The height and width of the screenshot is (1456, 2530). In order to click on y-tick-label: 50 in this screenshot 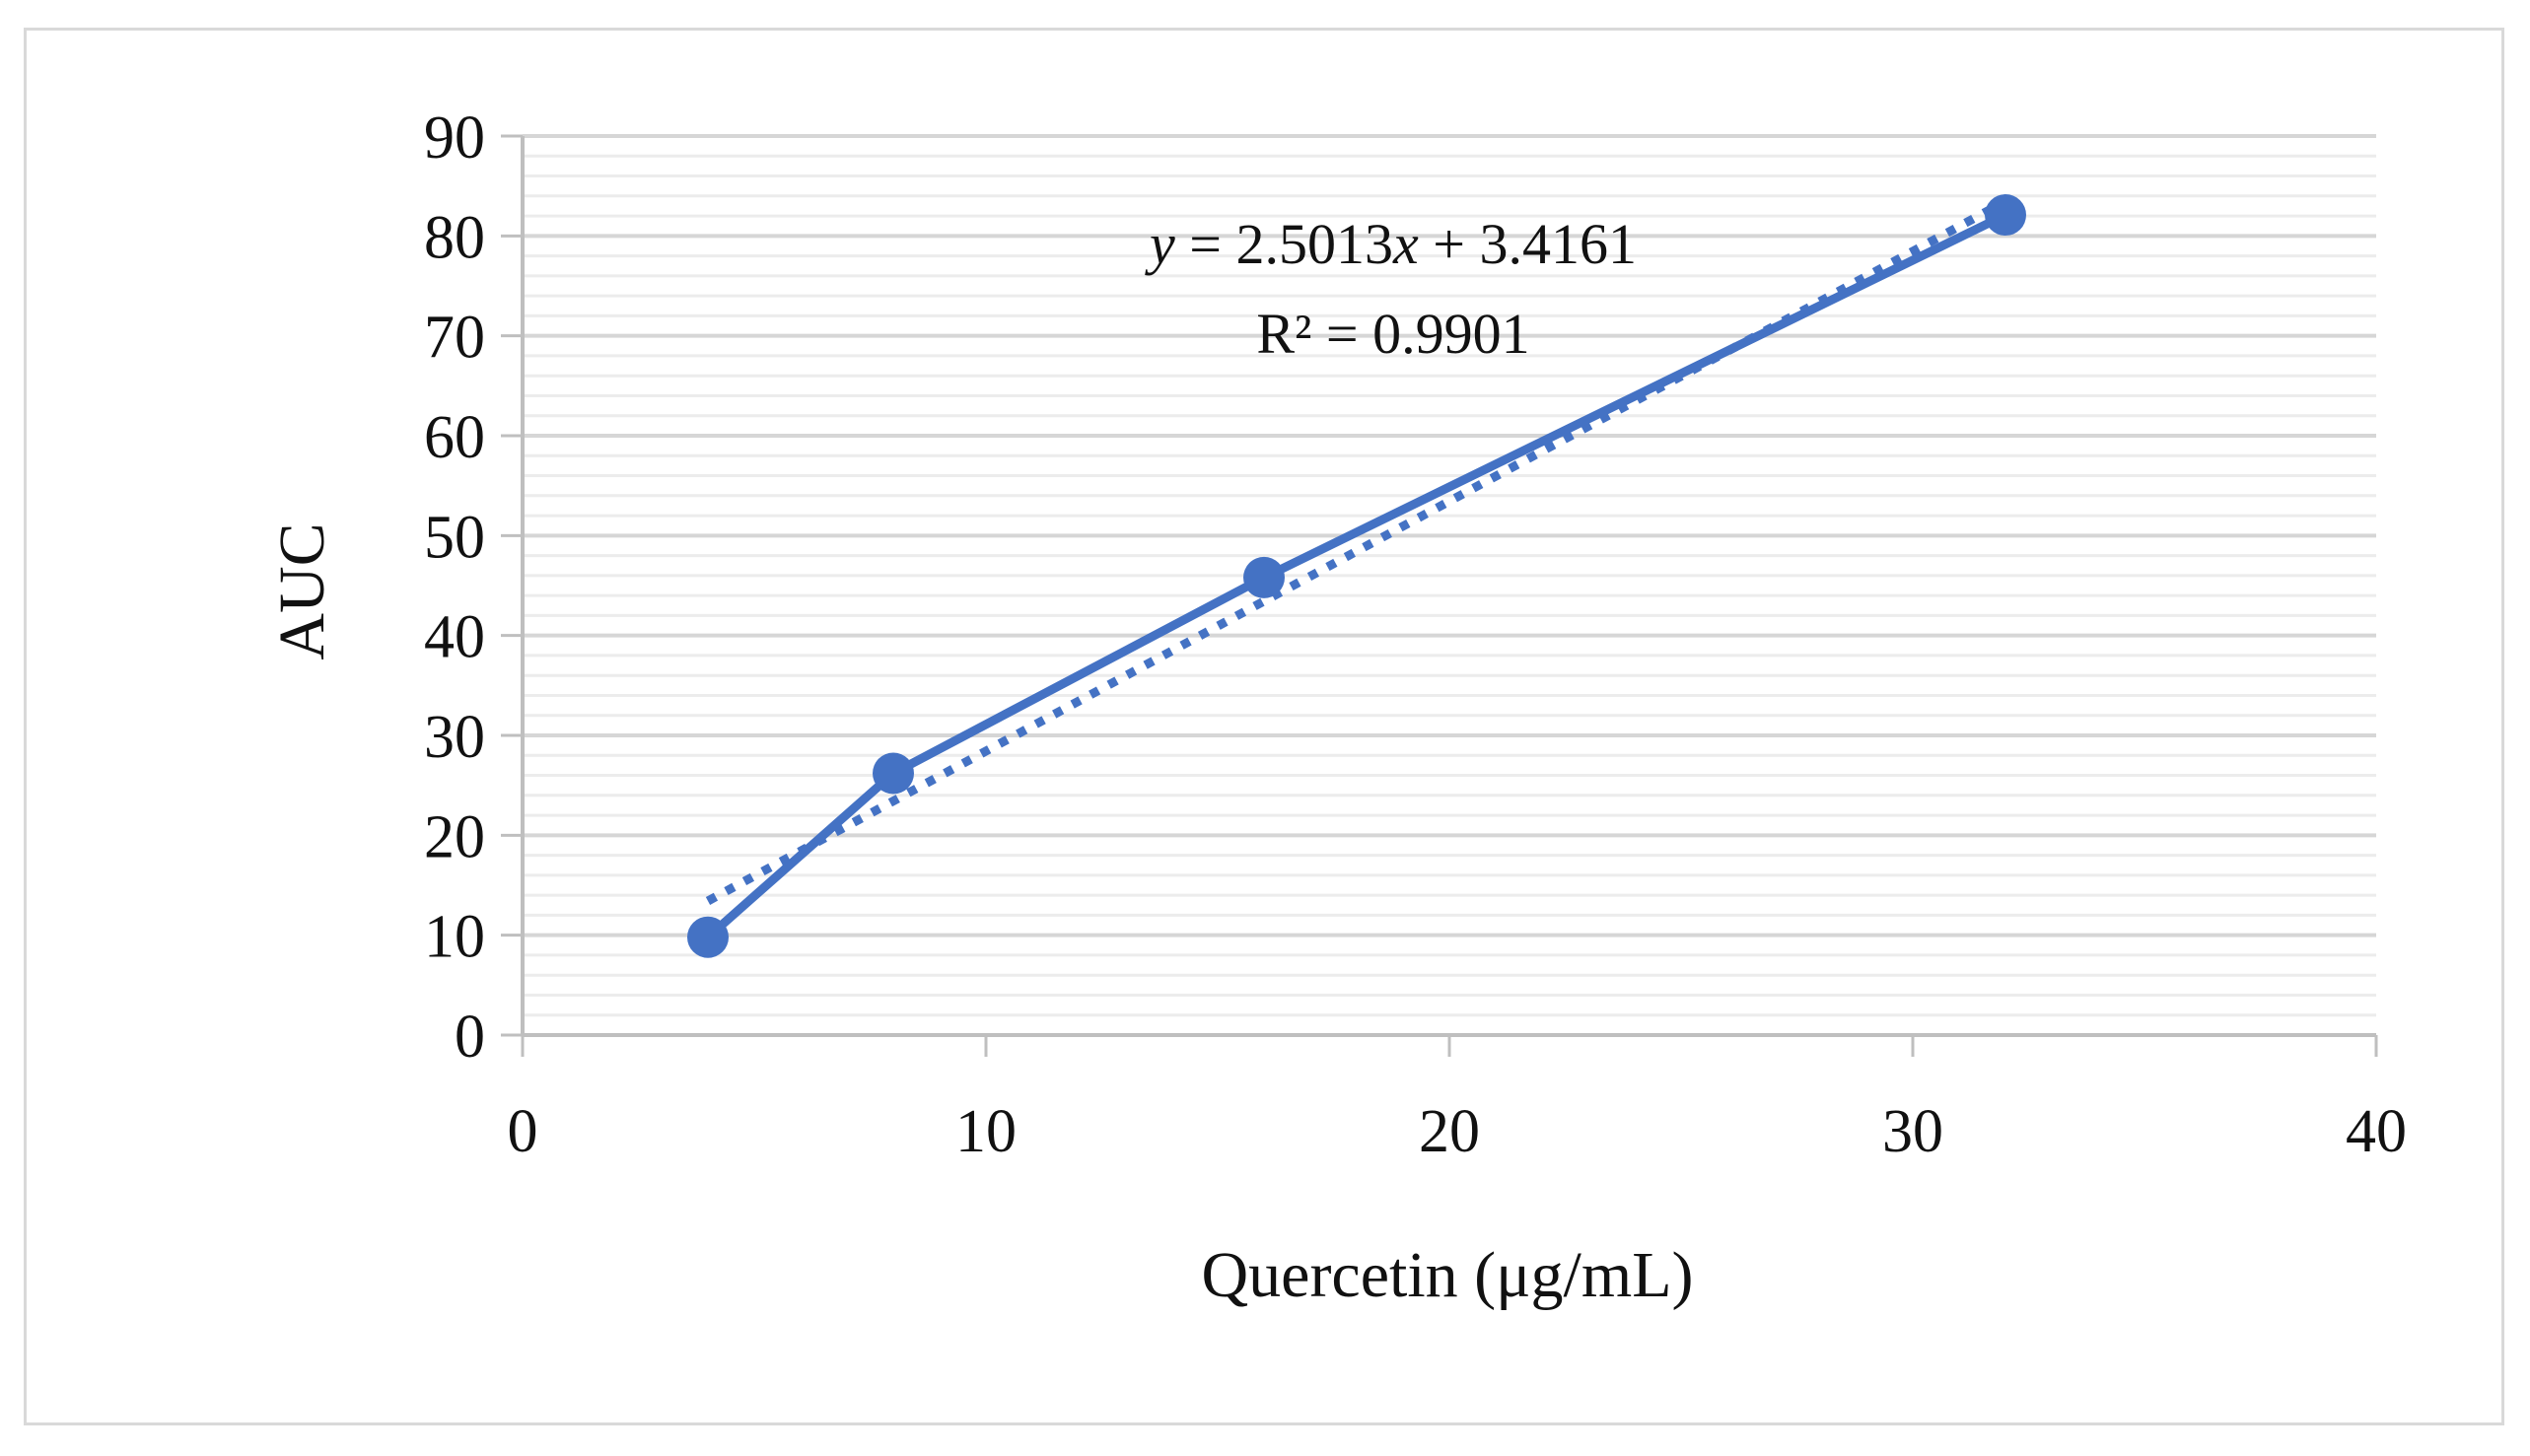, I will do `click(454, 537)`.